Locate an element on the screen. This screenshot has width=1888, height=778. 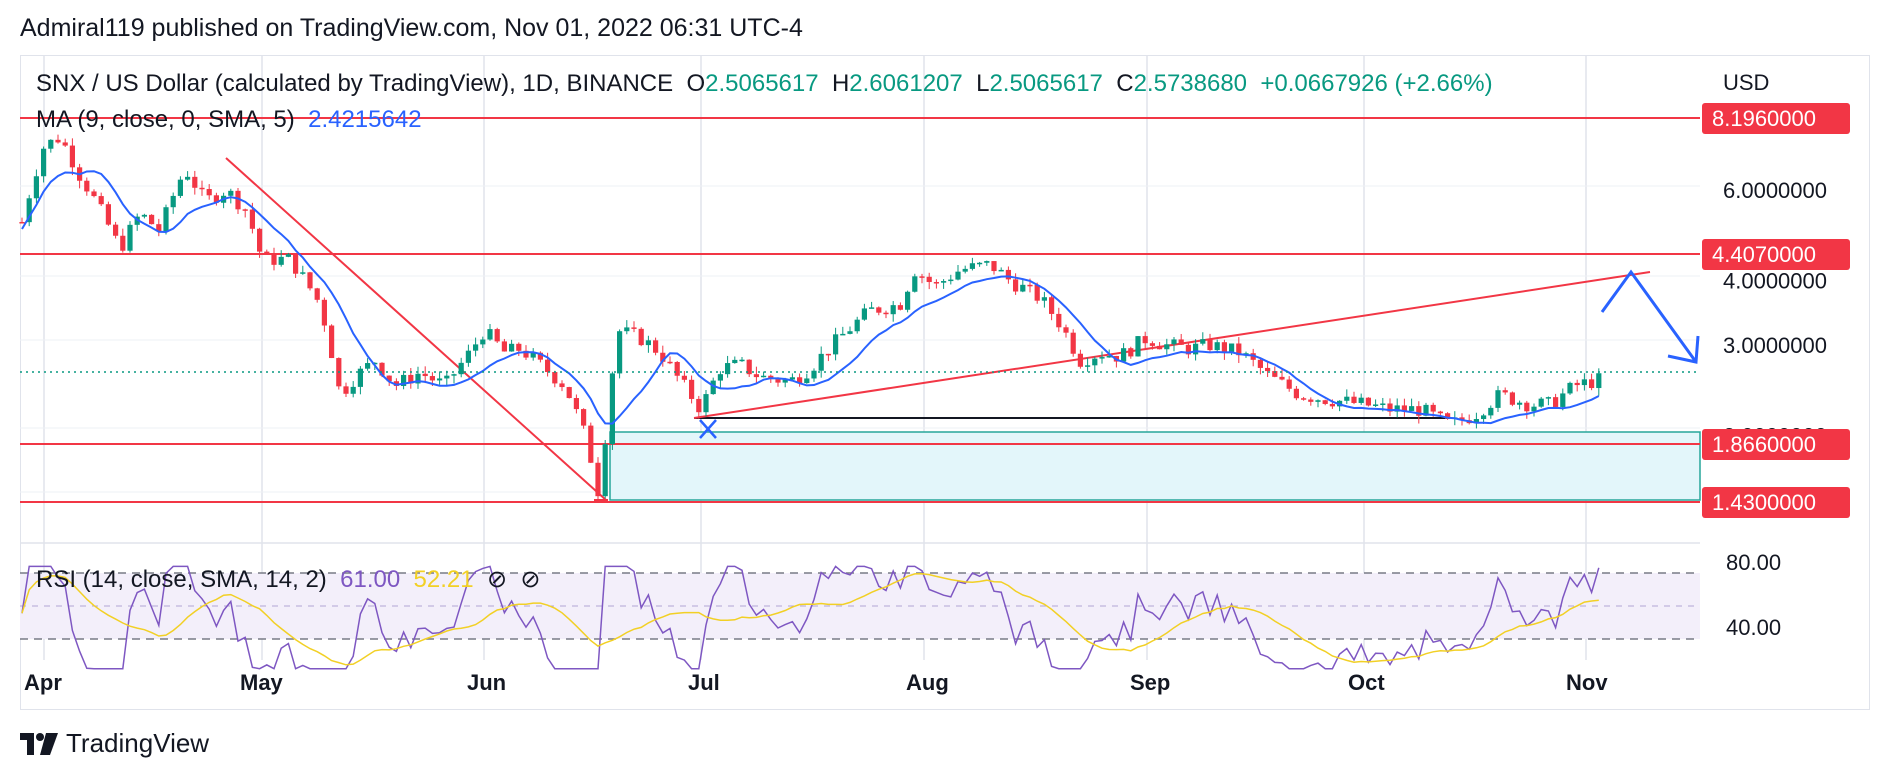
rsi-tick: 80.00 is located at coordinates (1753, 562).